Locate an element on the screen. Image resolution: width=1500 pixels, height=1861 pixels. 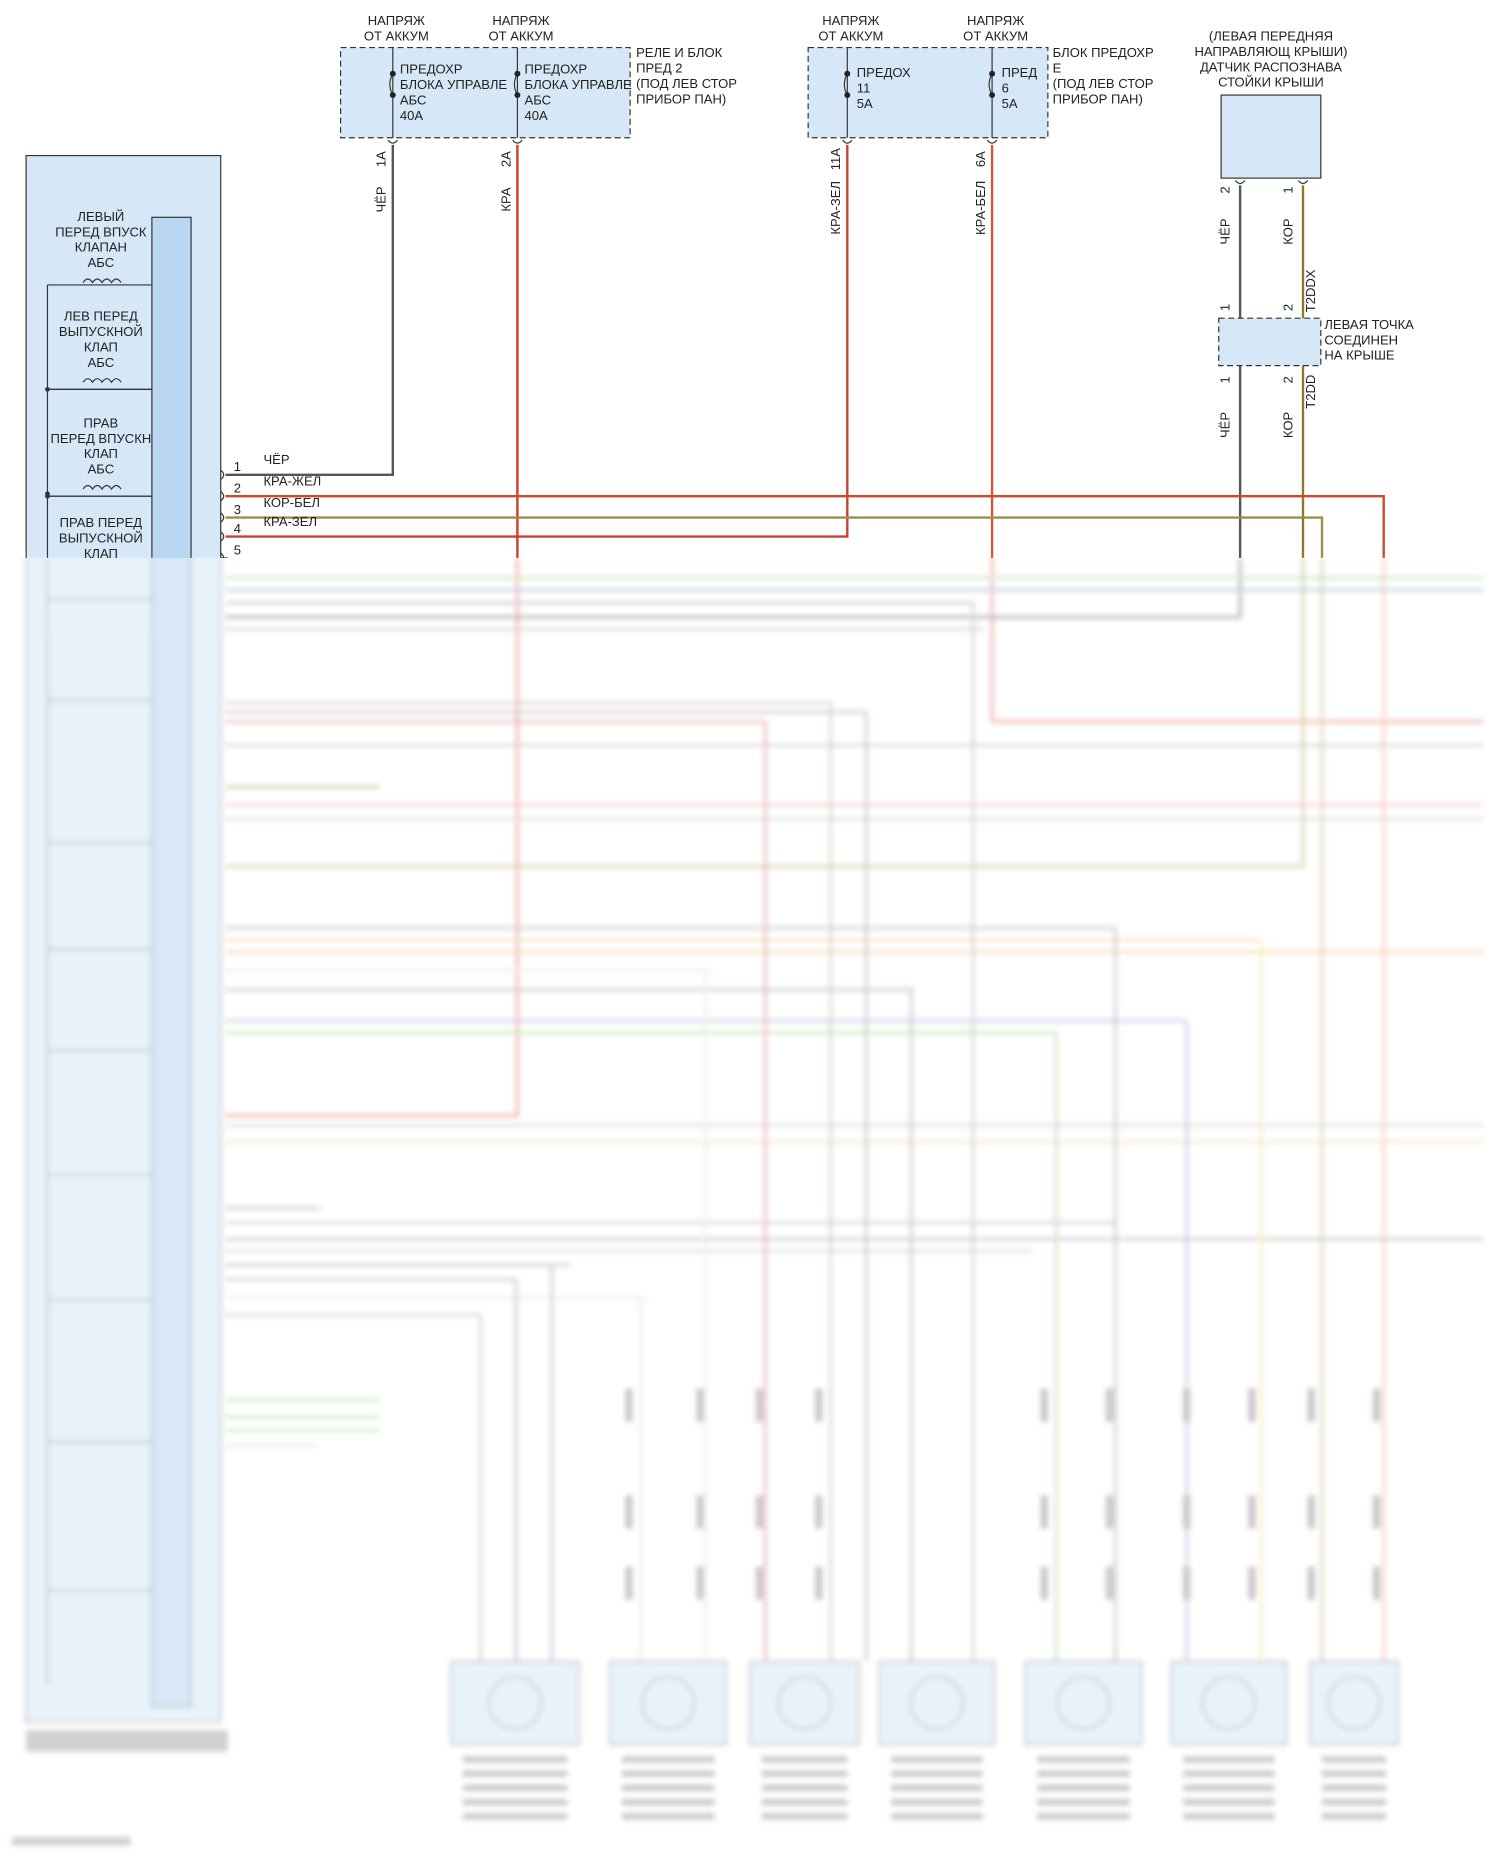
valve-label: АБС is located at coordinates (101, 362).